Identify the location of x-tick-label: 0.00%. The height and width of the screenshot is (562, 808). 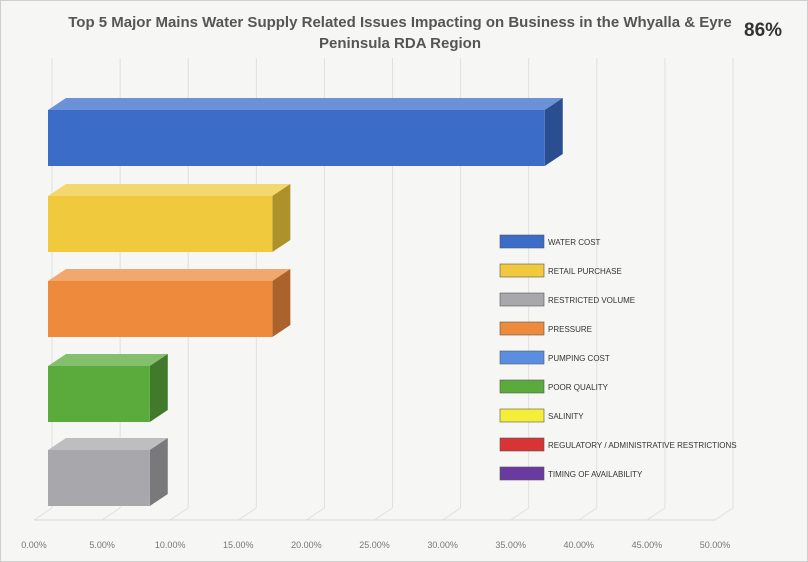
(34, 545).